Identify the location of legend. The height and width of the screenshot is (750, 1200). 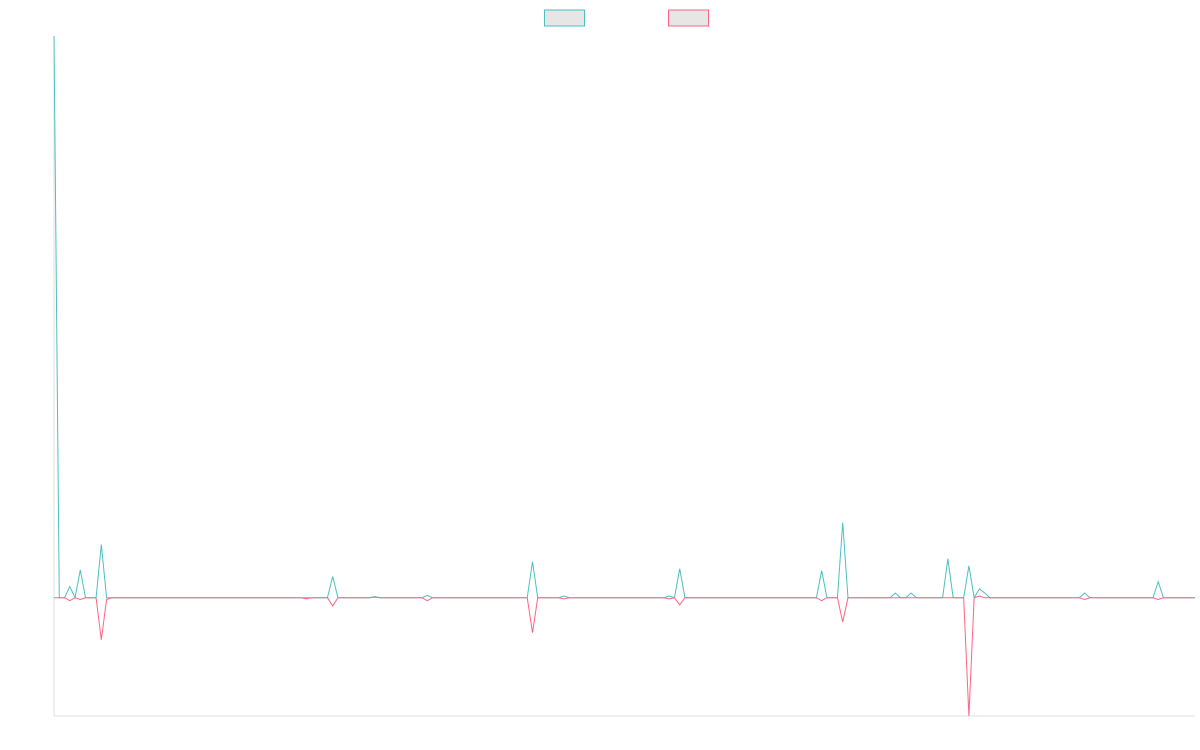
(626, 18).